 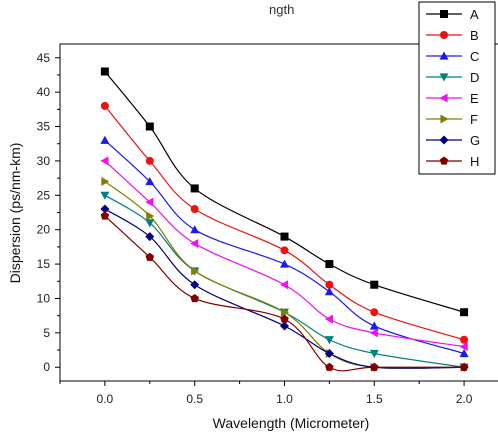 What do you see at coordinates (46, 333) in the screenshot?
I see `y-tick-label: 5` at bounding box center [46, 333].